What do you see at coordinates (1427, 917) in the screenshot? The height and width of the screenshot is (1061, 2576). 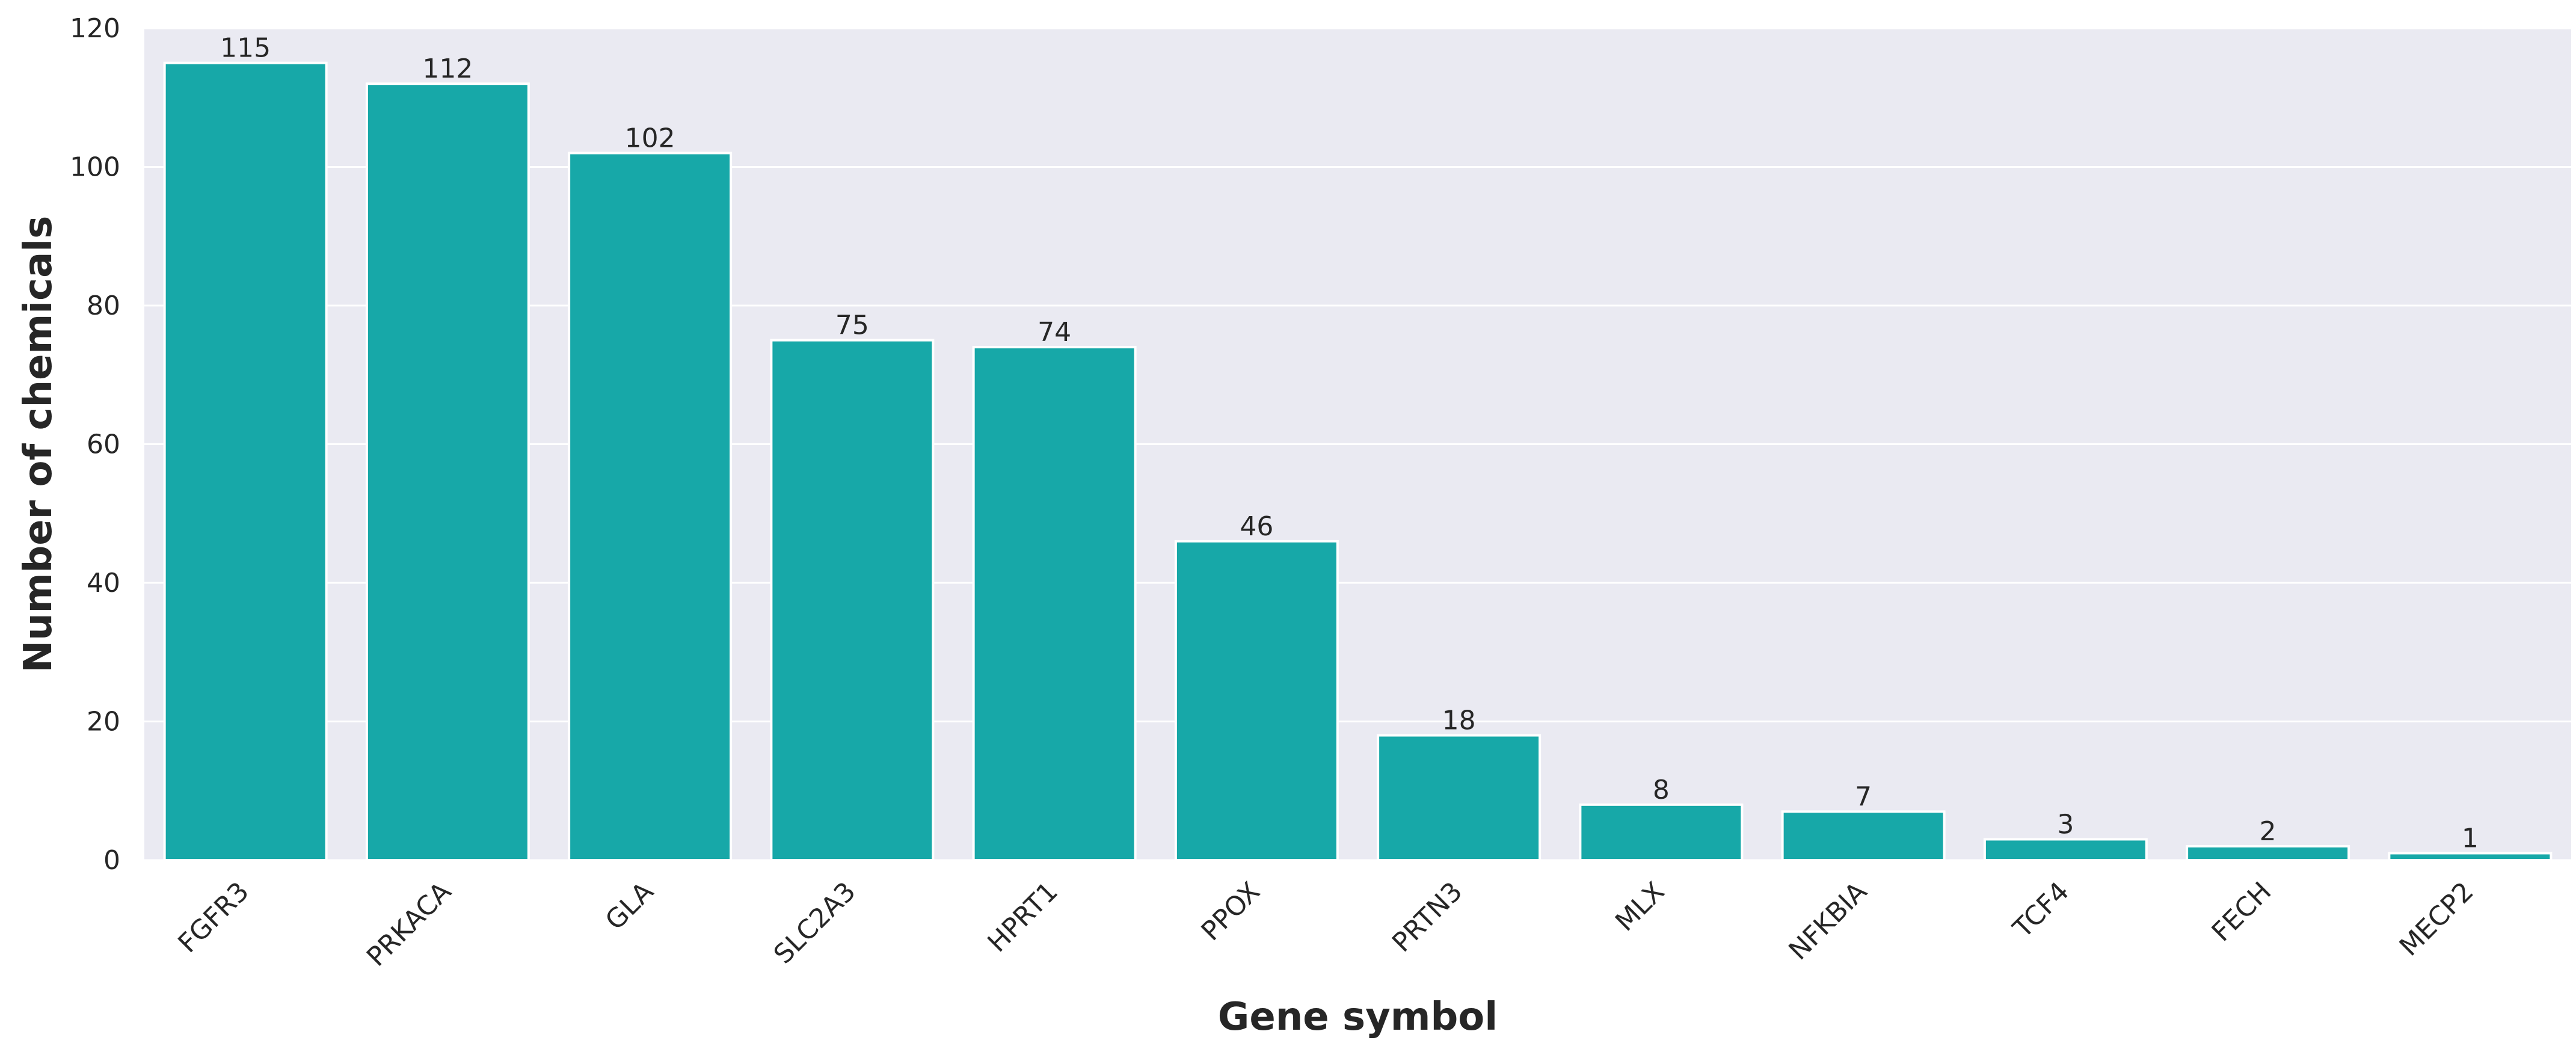 I see `x-tick-label: PRTN3` at bounding box center [1427, 917].